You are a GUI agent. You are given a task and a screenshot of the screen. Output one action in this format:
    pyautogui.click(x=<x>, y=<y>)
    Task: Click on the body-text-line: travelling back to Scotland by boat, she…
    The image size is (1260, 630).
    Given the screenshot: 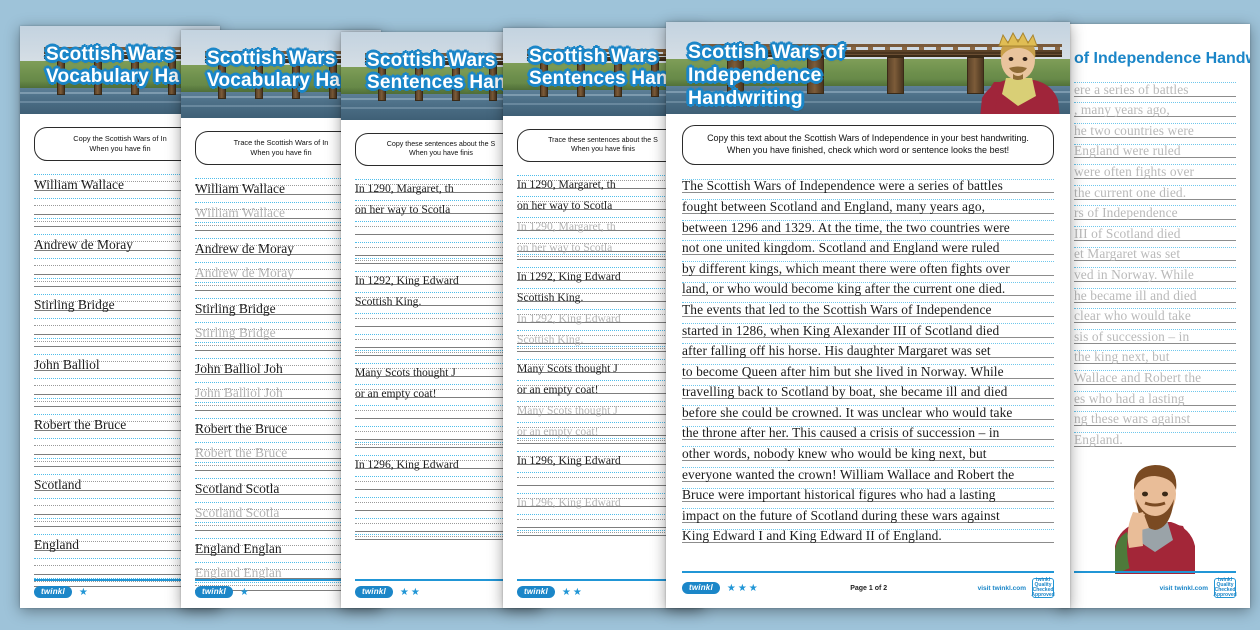 What is the action you would take?
    pyautogui.click(x=868, y=389)
    